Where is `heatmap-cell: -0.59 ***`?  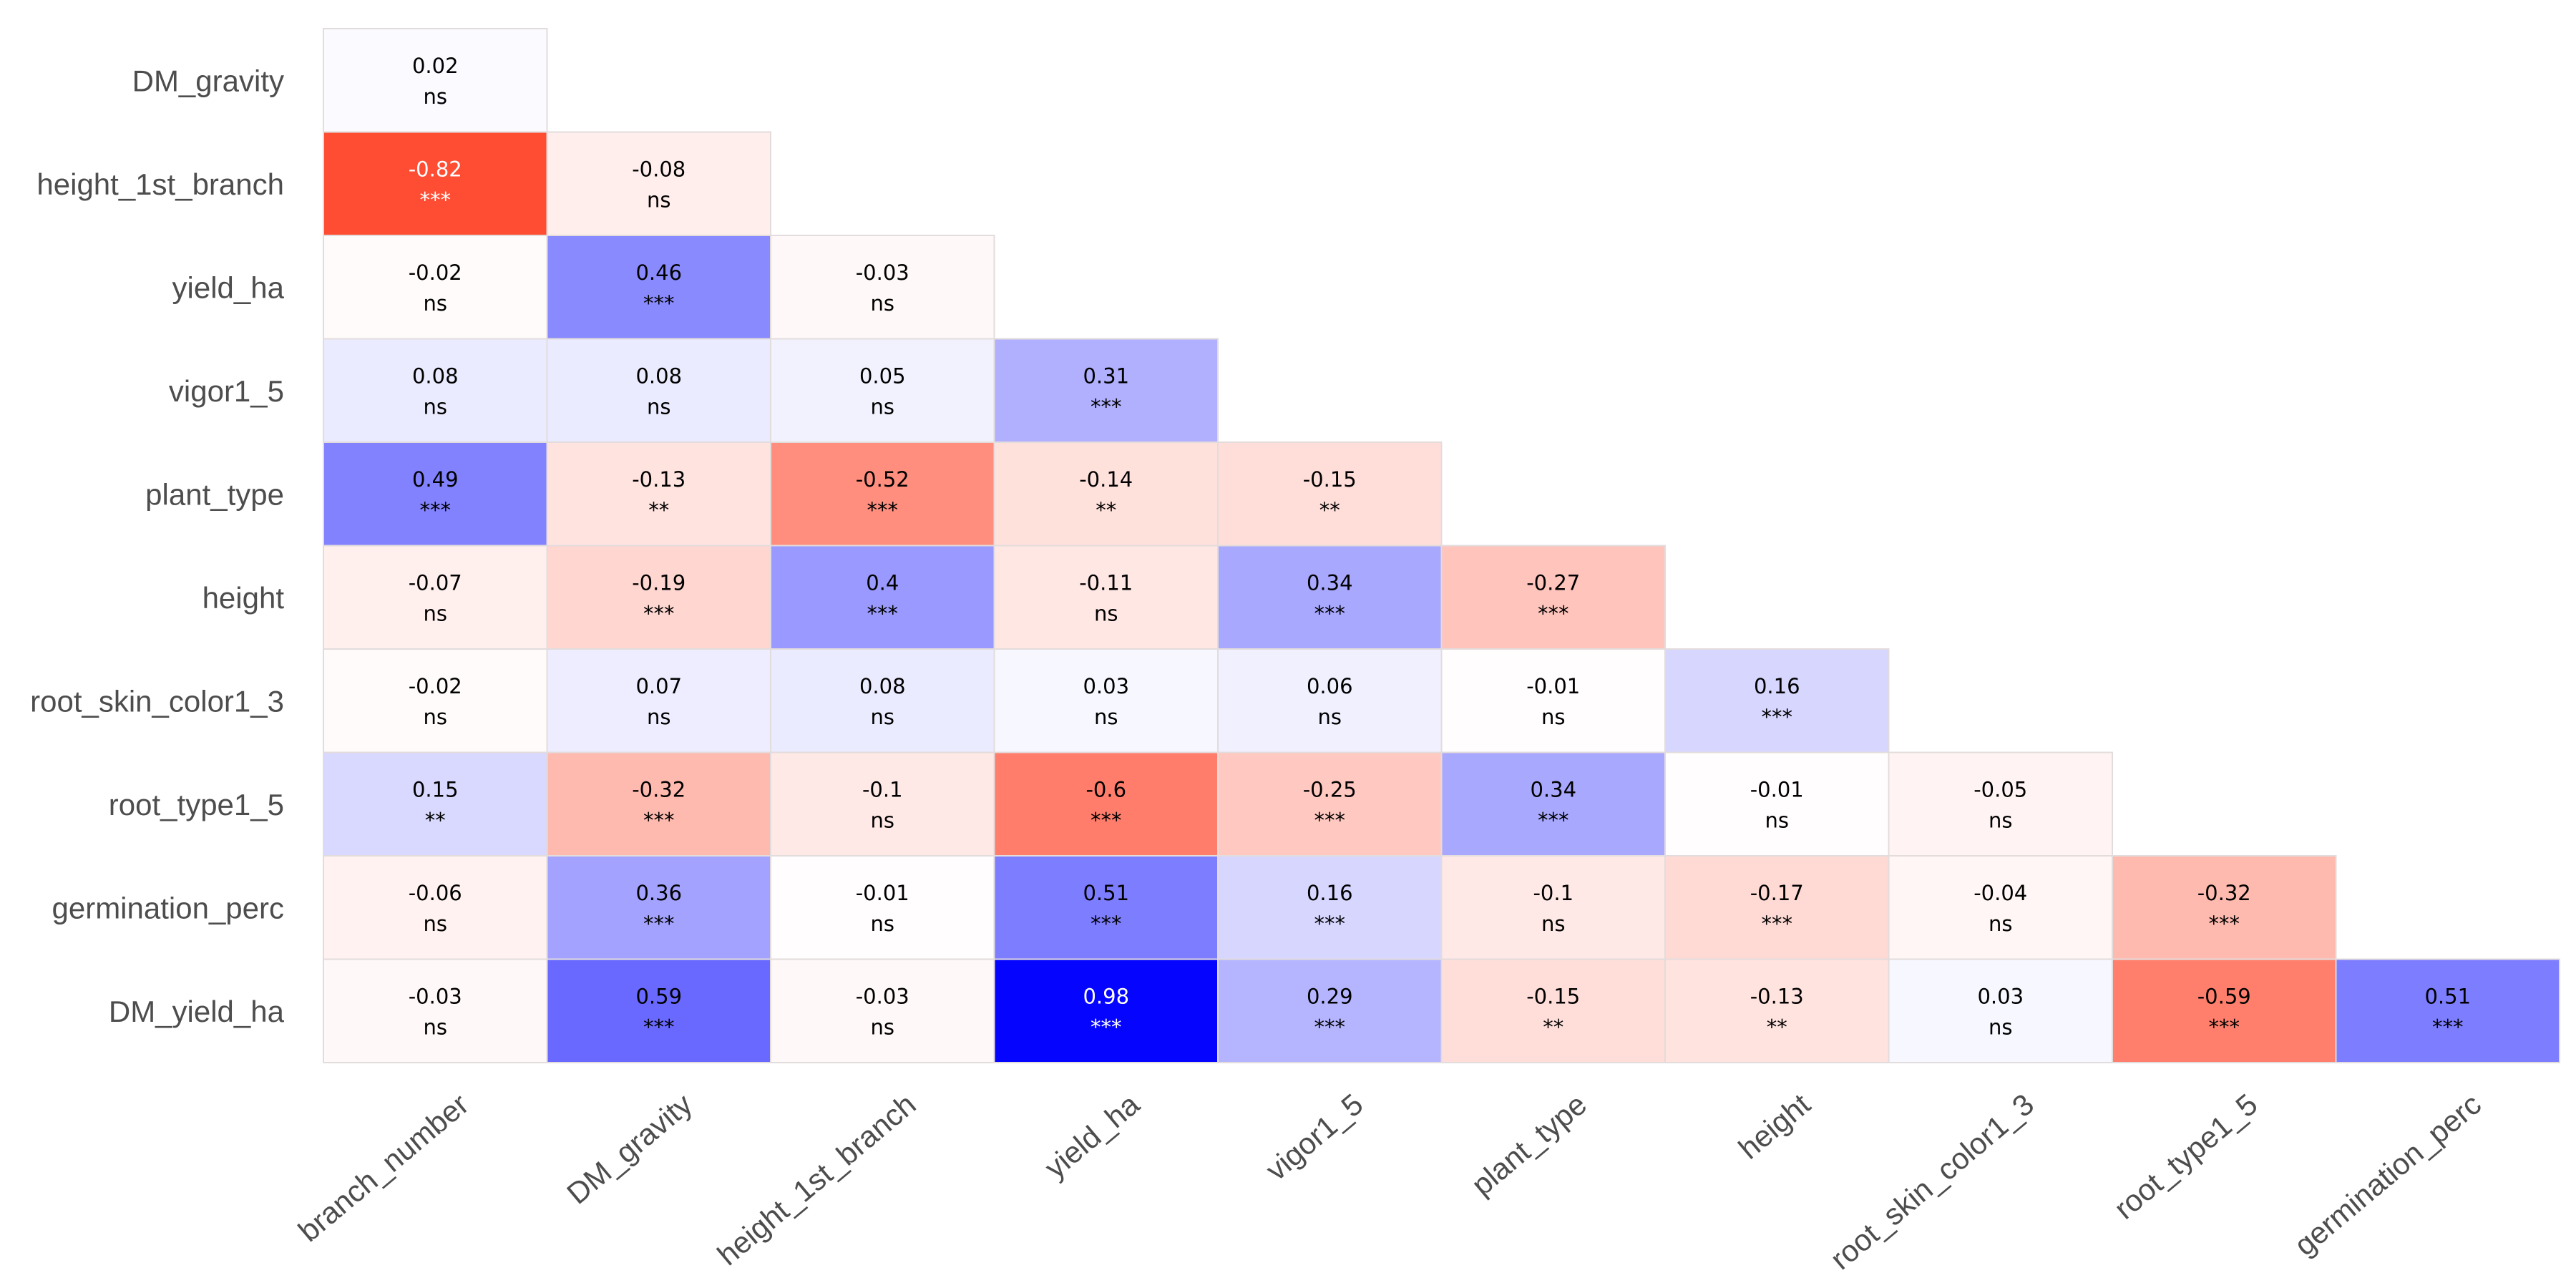
heatmap-cell: -0.59 *** is located at coordinates (2224, 1010).